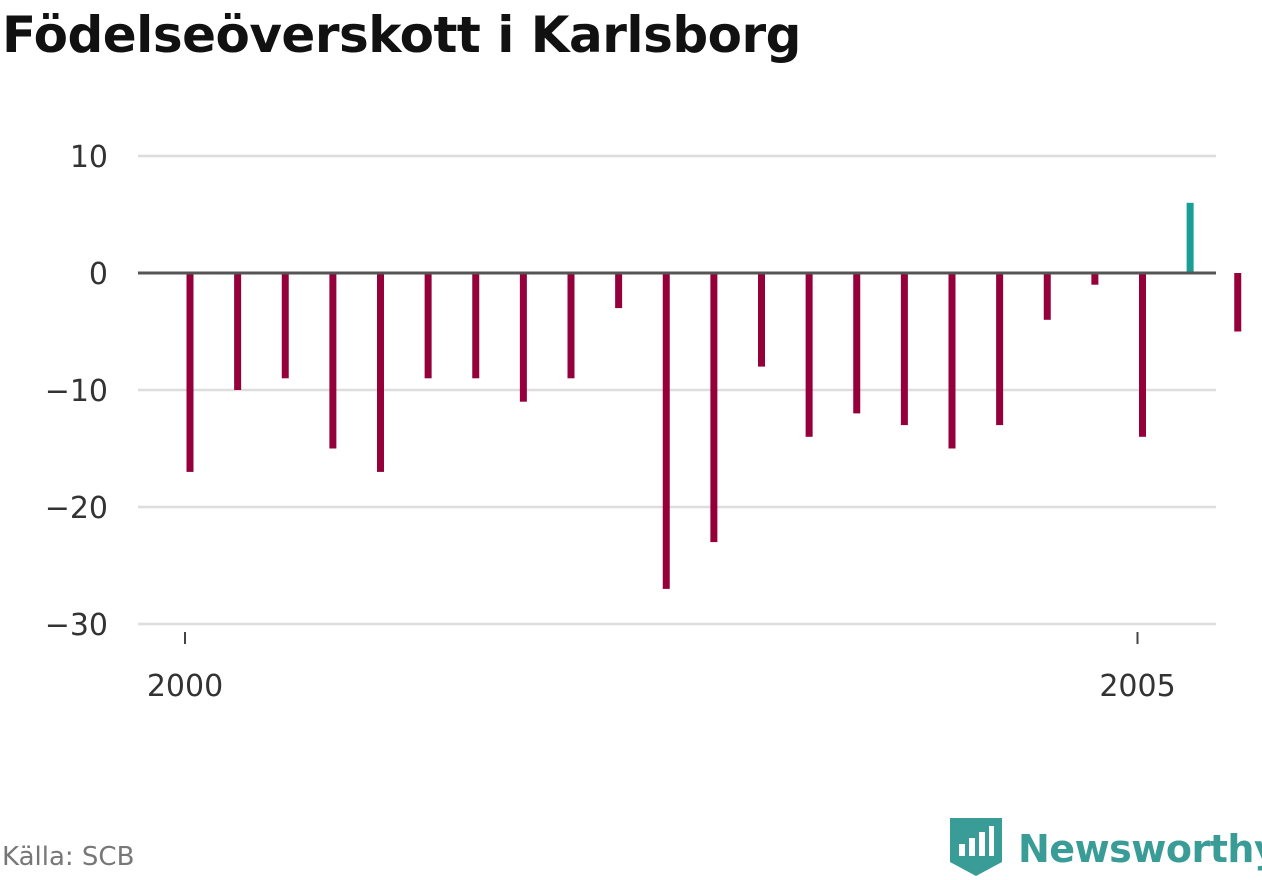  What do you see at coordinates (976, 849) in the screenshot?
I see `newsworthy-logo-icon` at bounding box center [976, 849].